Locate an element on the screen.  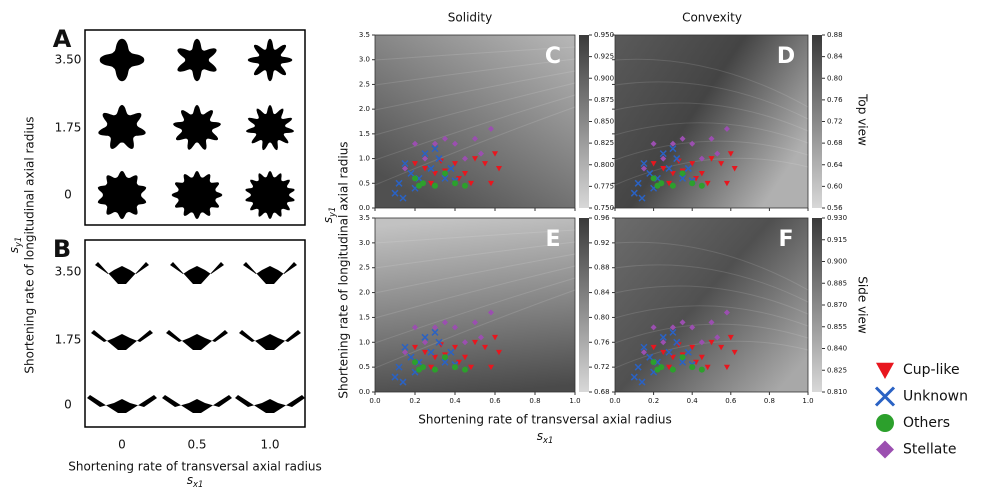
x-tick-label: 1.0 is located at coordinates (574, 401).